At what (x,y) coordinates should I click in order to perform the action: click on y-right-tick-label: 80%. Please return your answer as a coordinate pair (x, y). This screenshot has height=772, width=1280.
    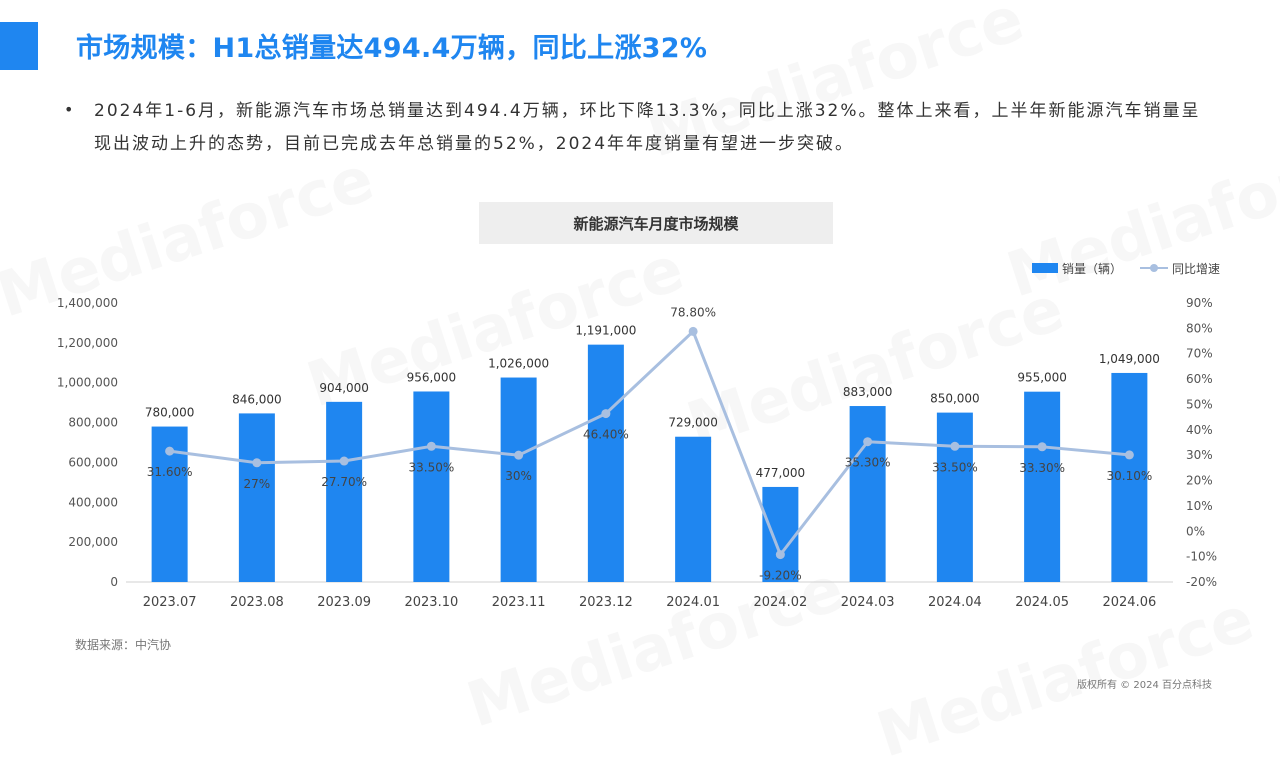
    Looking at the image, I should click on (1199, 328).